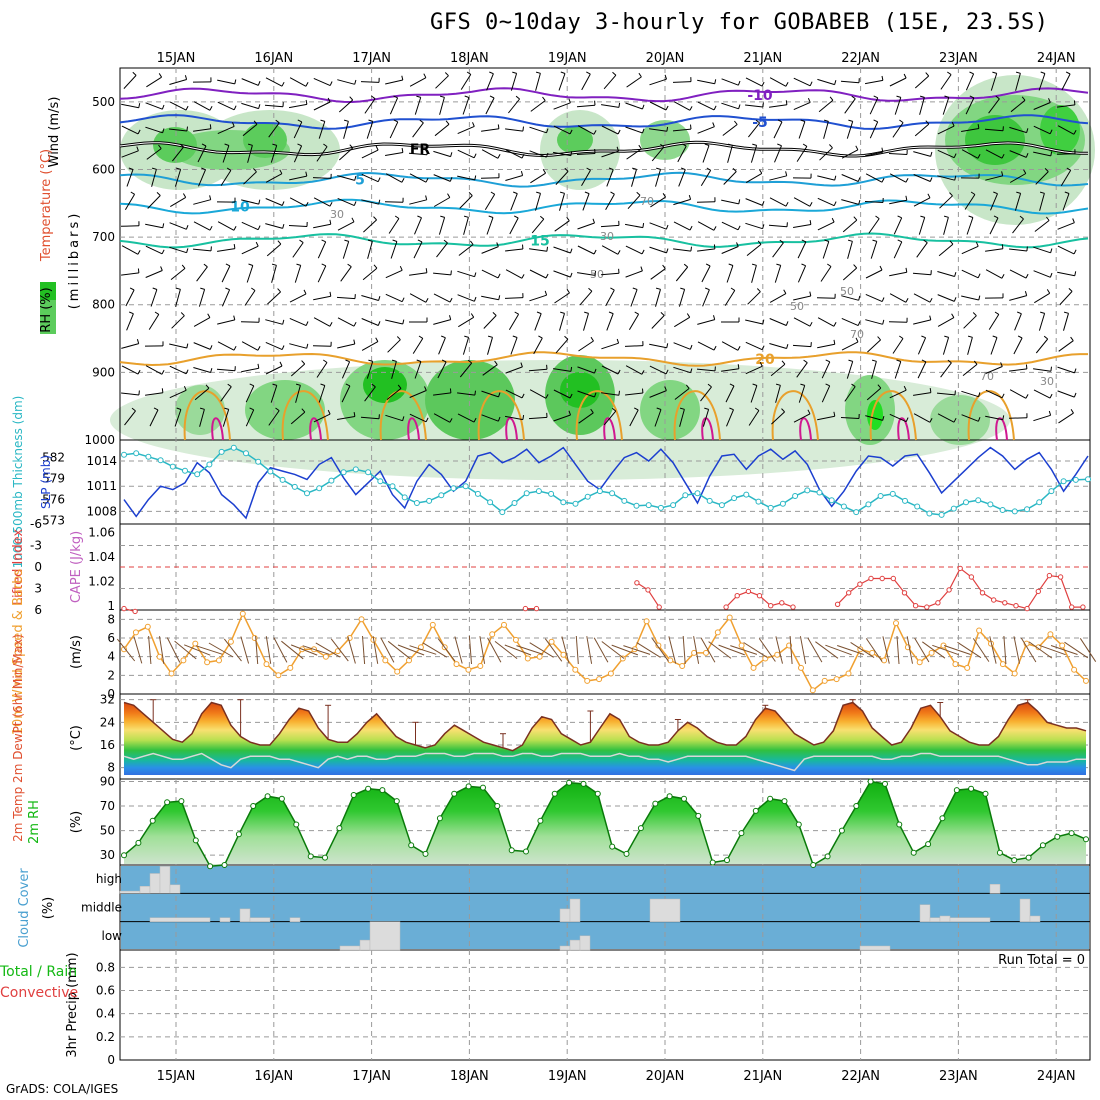 The width and height of the screenshot is (1100, 1100). What do you see at coordinates (101, 908) in the screenshot?
I see `cloud-layer-label: middle` at bounding box center [101, 908].